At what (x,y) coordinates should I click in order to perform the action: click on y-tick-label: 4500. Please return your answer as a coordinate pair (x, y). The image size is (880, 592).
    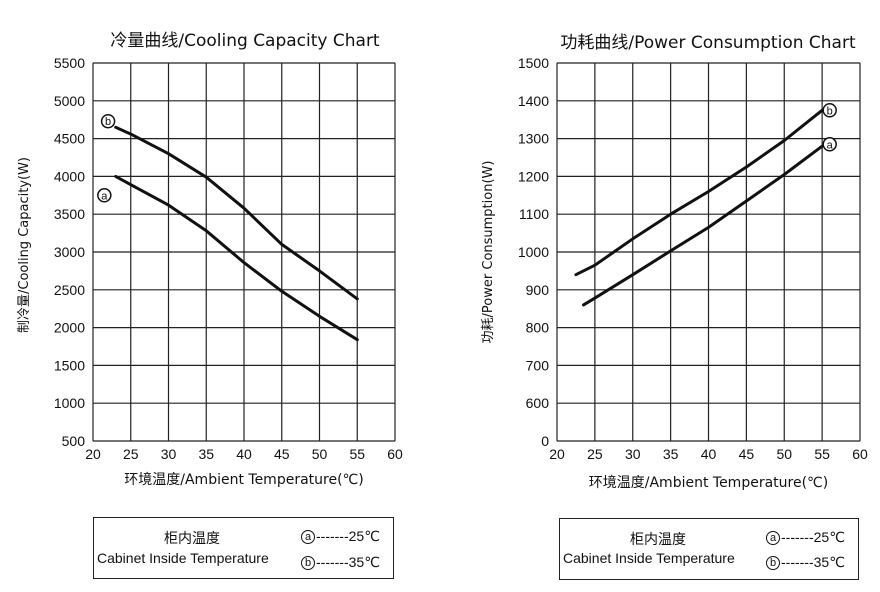
    Looking at the image, I should click on (69, 139).